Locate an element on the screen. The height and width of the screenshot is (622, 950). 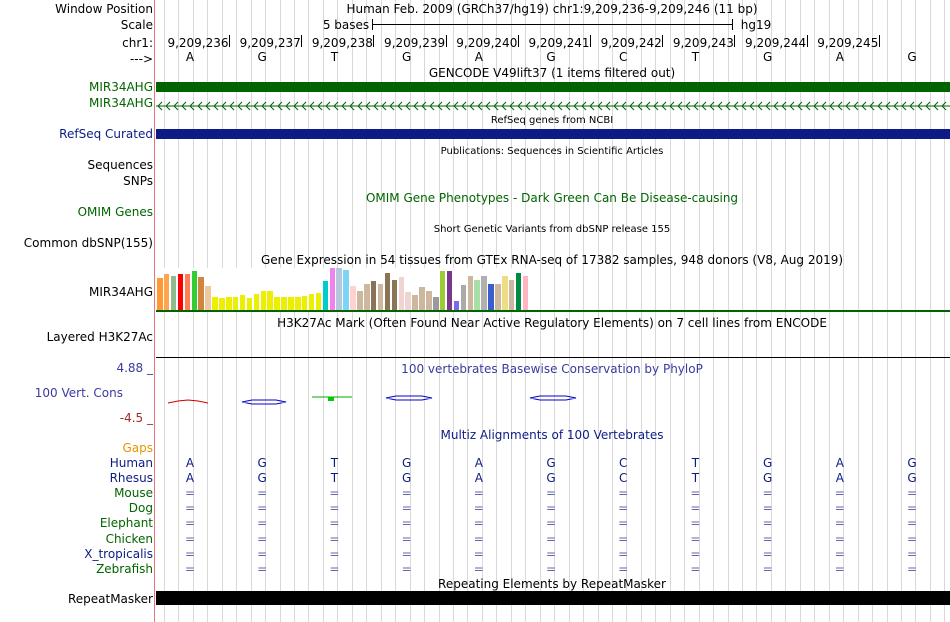
species-label: Dog is located at coordinates (140, 508).